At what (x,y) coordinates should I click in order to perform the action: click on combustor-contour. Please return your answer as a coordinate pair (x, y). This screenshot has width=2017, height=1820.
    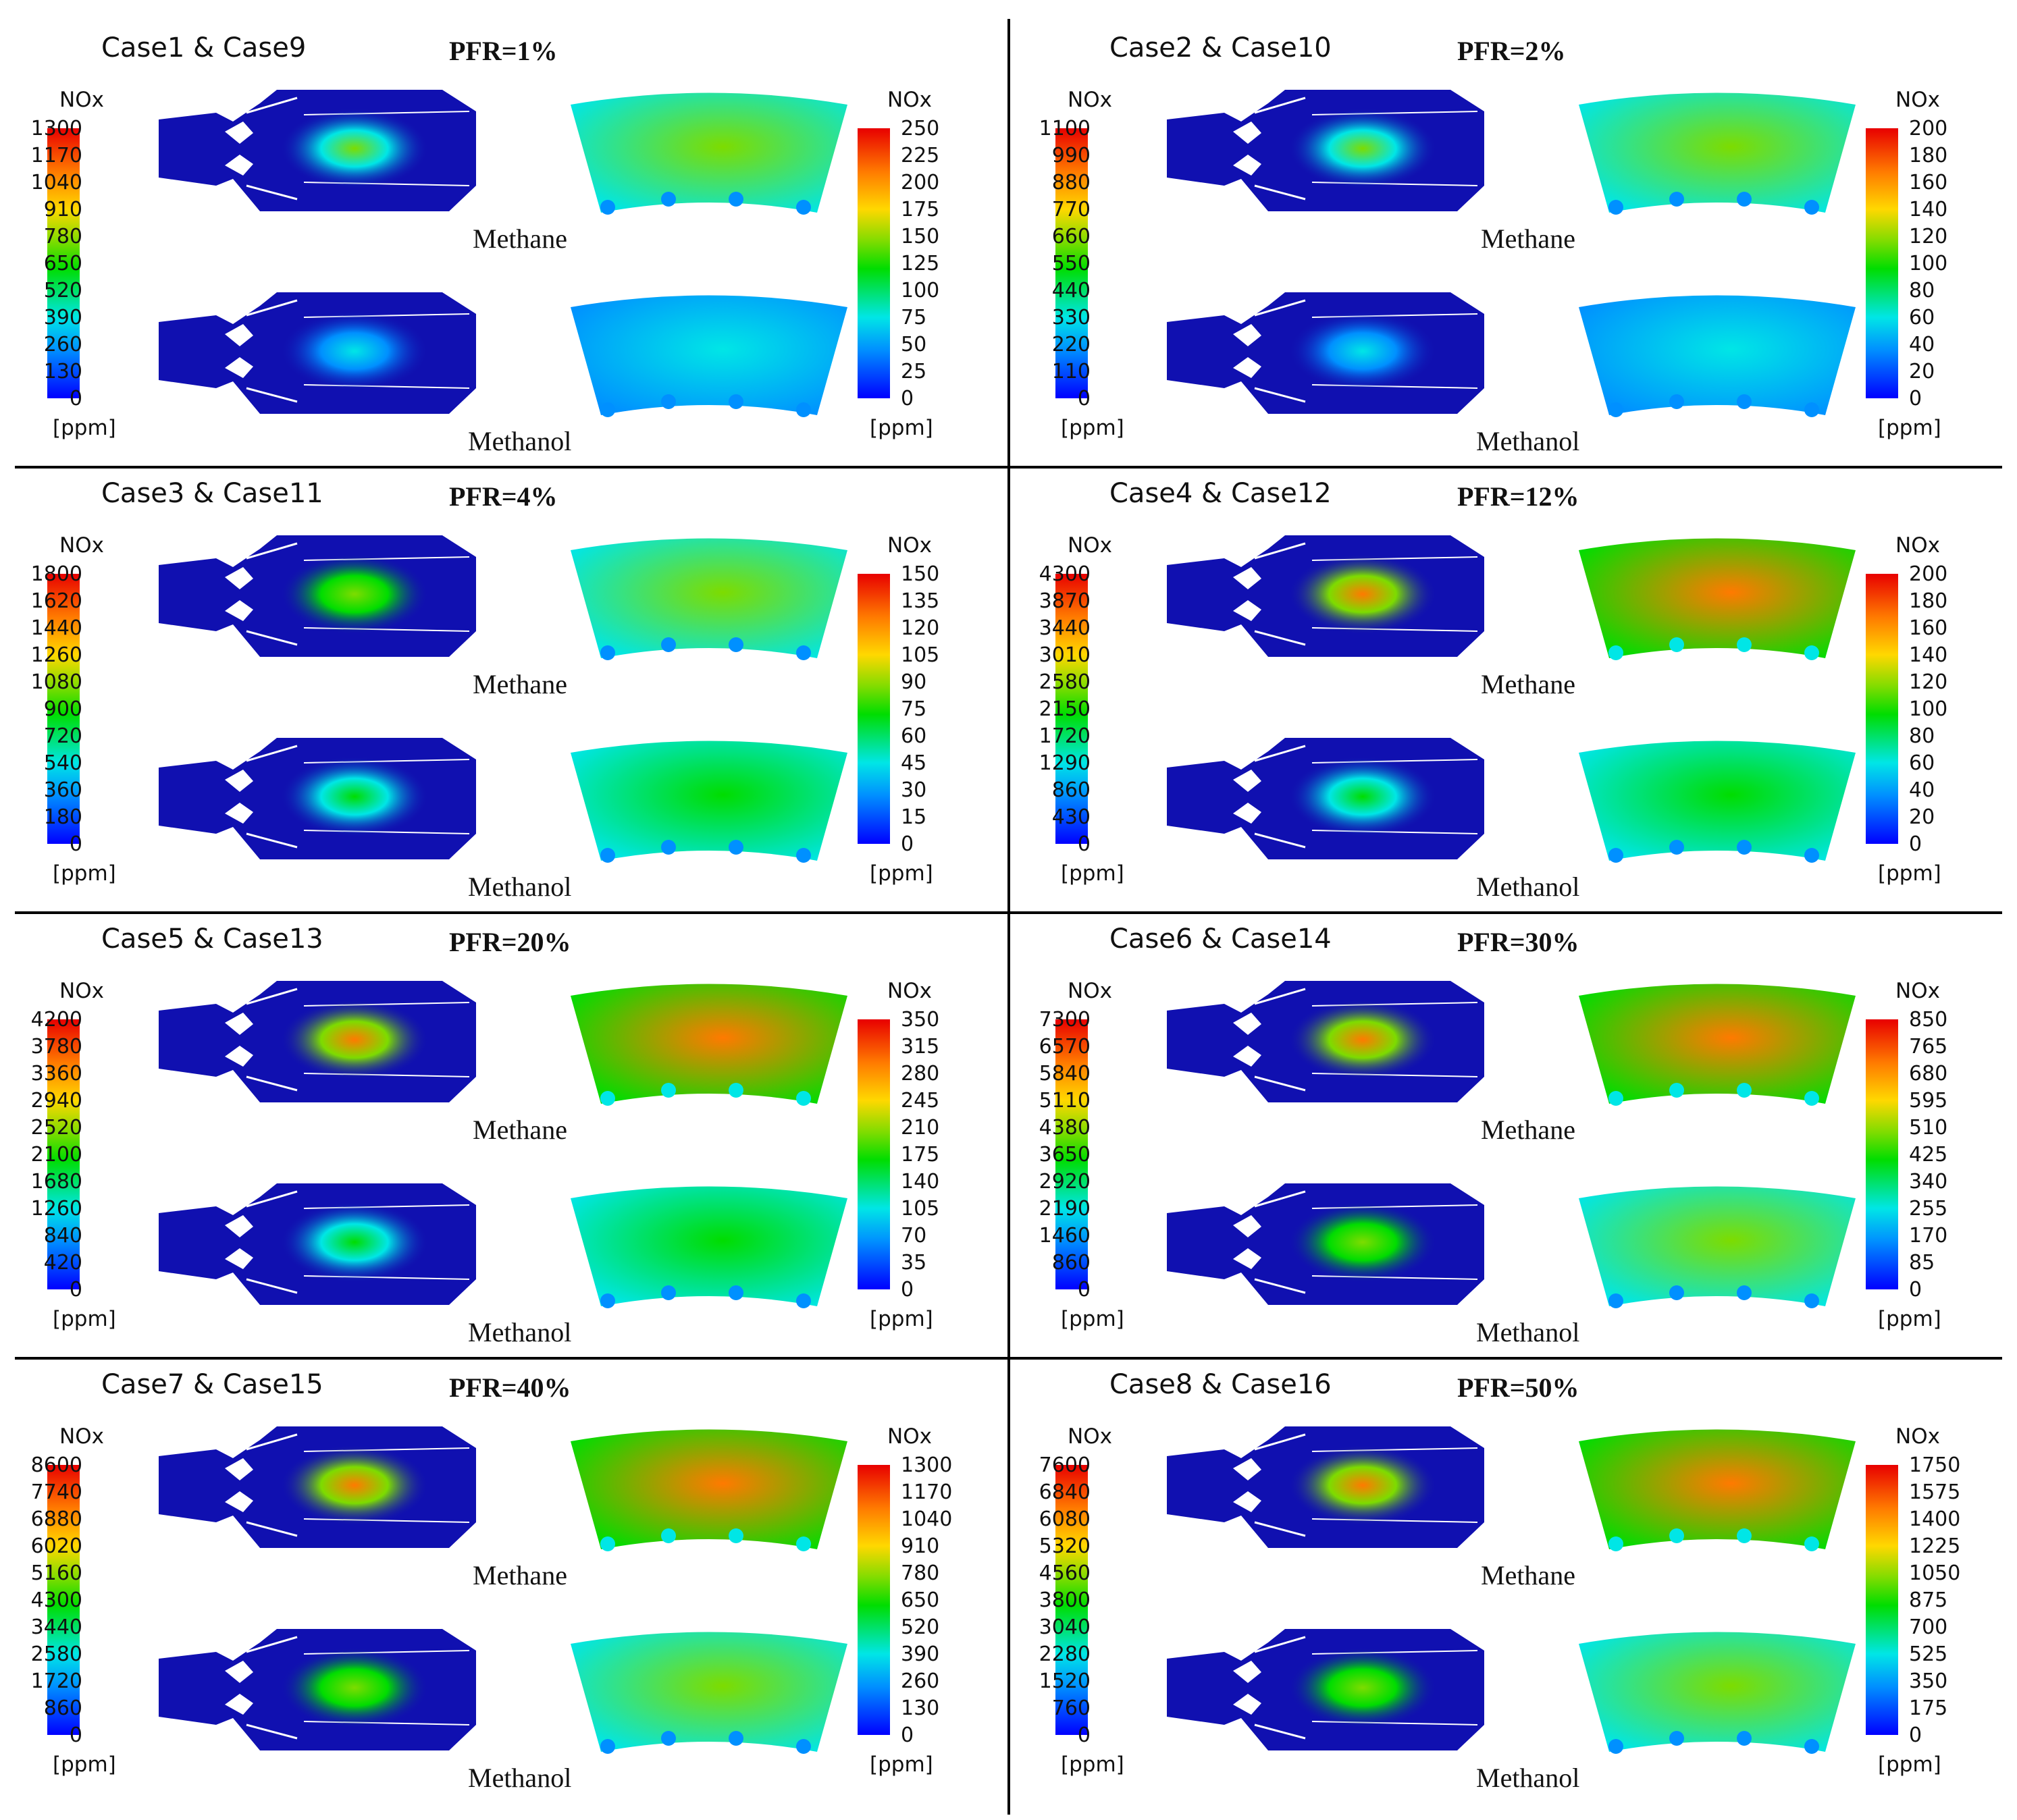
    Looking at the image, I should click on (1325, 1041).